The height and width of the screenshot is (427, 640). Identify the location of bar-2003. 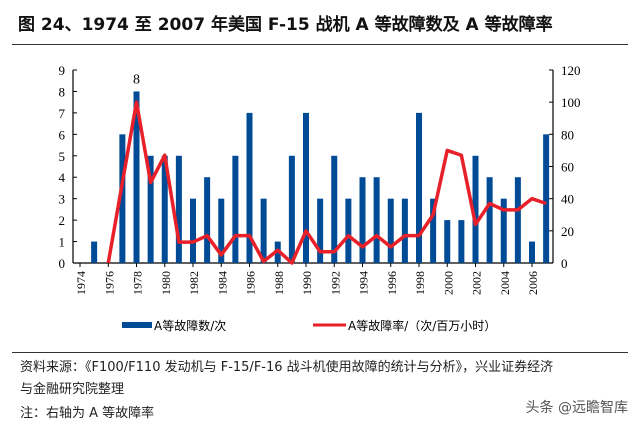
(489, 220).